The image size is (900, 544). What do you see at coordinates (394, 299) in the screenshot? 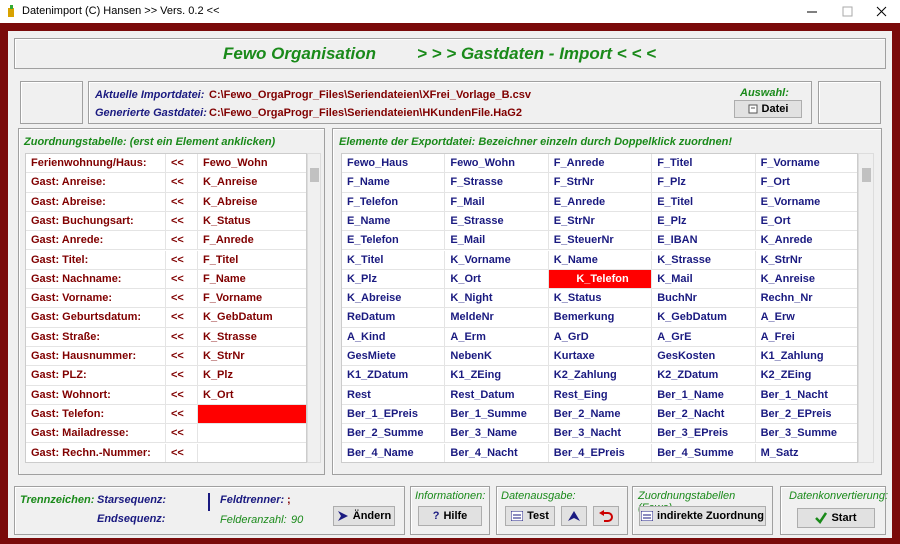
I see `export-field: K_Abreise` at bounding box center [394, 299].